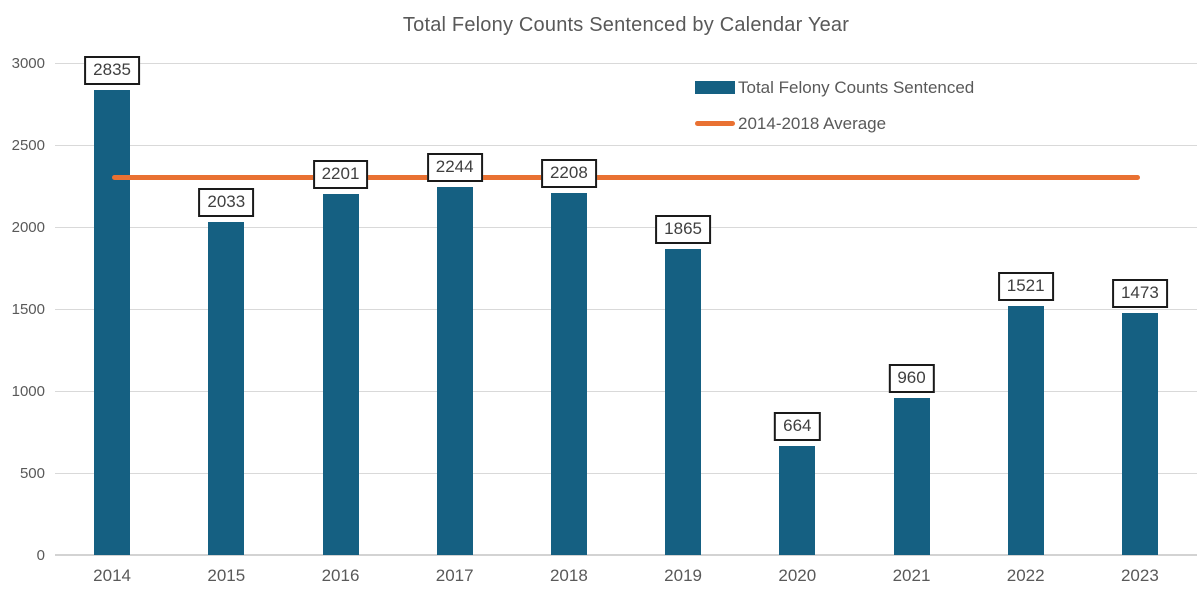  Describe the element at coordinates (911, 575) in the screenshot. I see `x-axis-label-2021: 2021` at that location.